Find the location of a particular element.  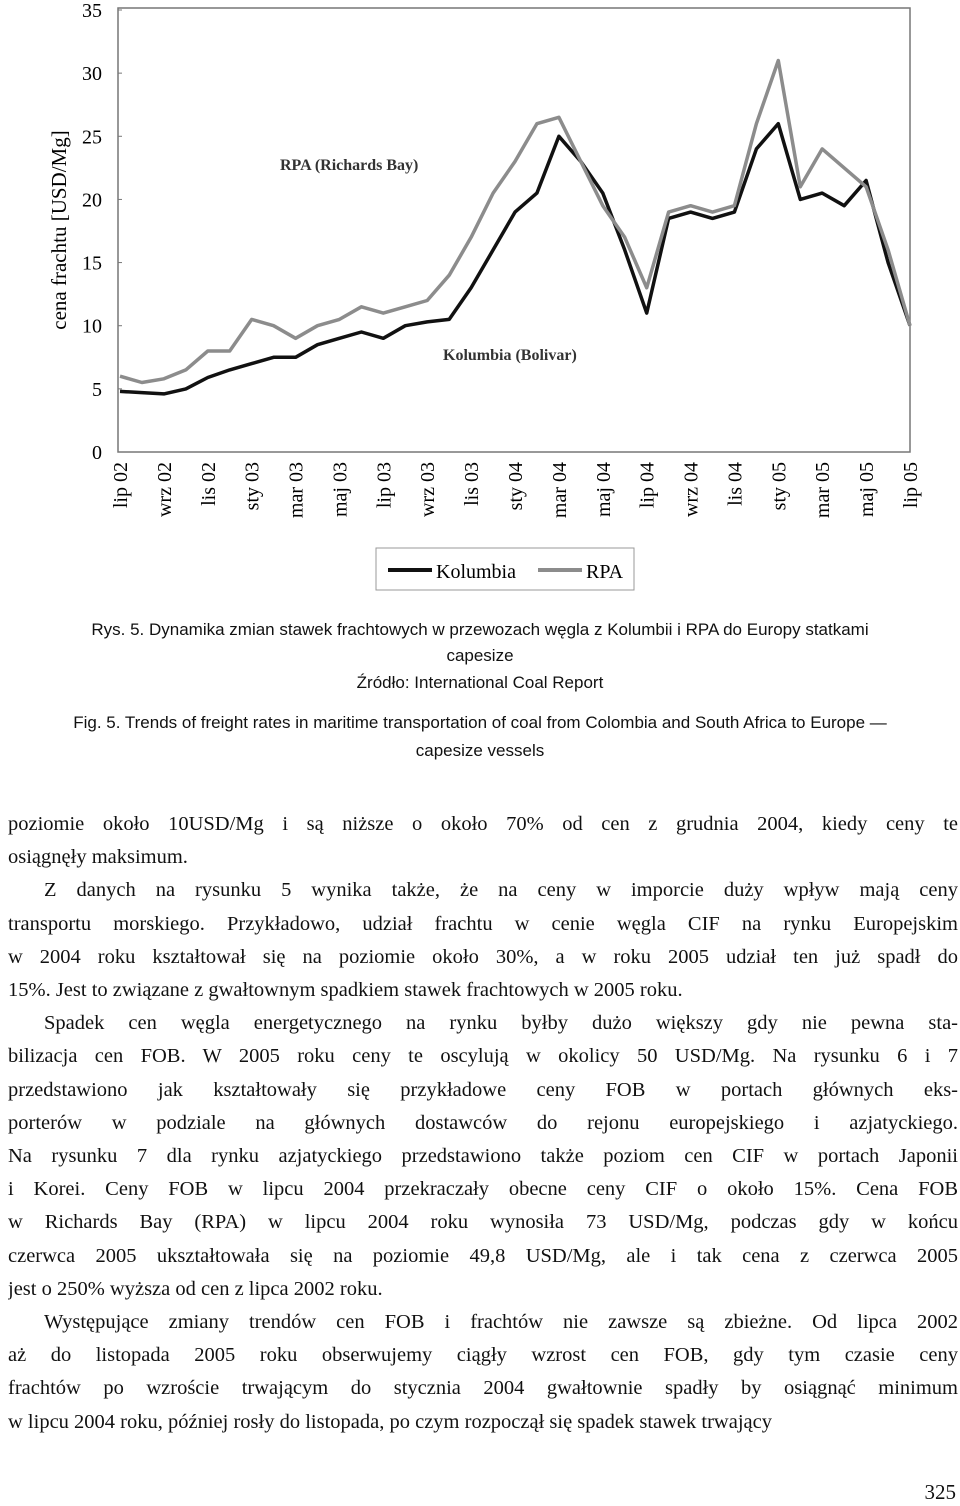

x-tick-label: maj 03 is located at coordinates (340, 489).